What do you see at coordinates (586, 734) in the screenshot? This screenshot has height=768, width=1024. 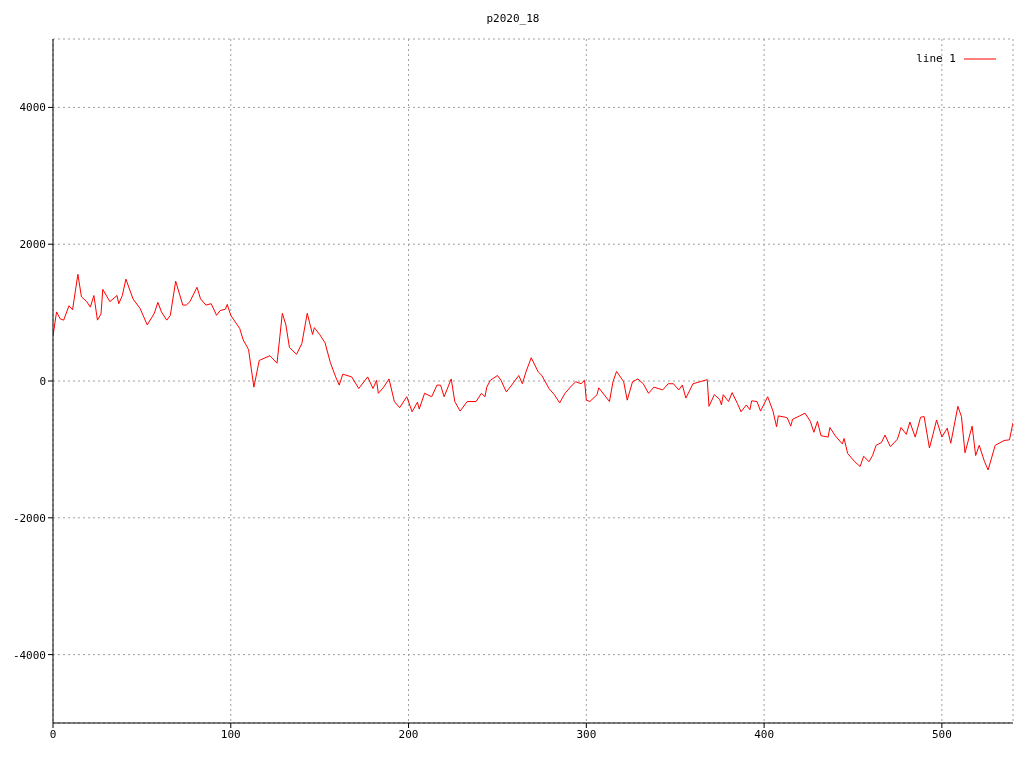 I see `x-tick-label: 300` at bounding box center [586, 734].